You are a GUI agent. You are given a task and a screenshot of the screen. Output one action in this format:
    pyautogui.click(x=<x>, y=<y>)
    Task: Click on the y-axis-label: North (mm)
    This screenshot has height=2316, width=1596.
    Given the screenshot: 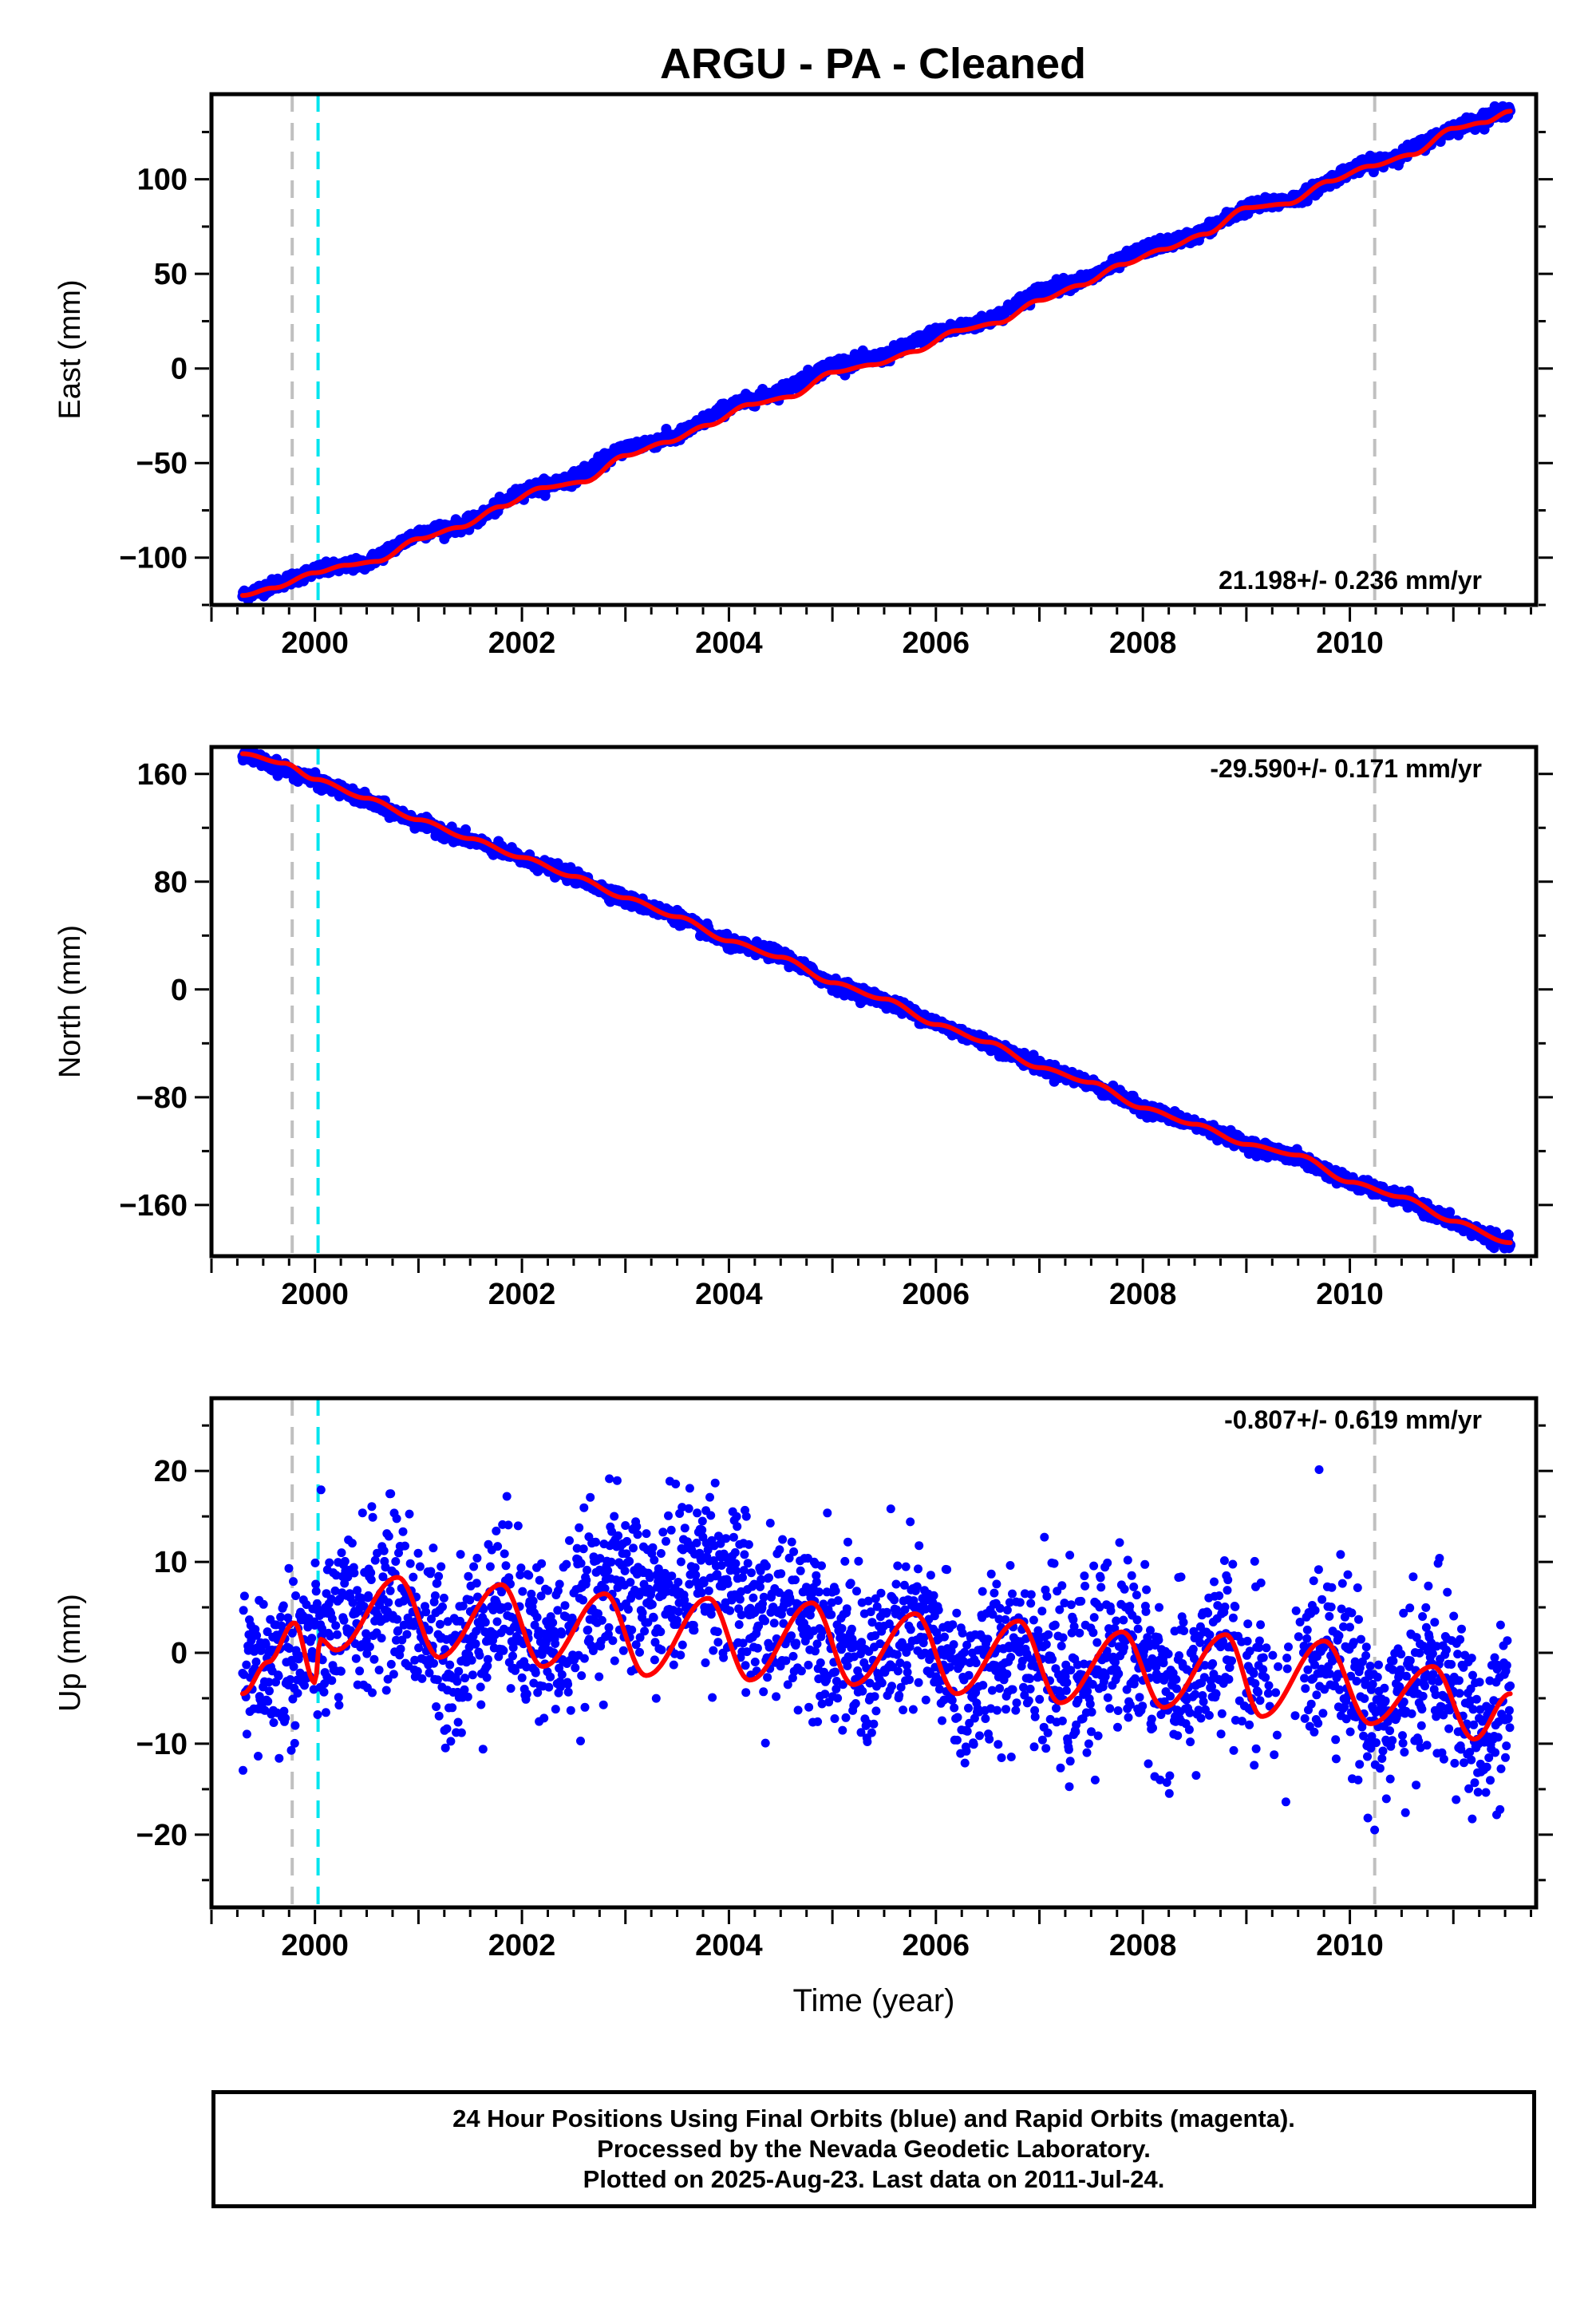 What is the action you would take?
    pyautogui.click(x=70, y=1001)
    